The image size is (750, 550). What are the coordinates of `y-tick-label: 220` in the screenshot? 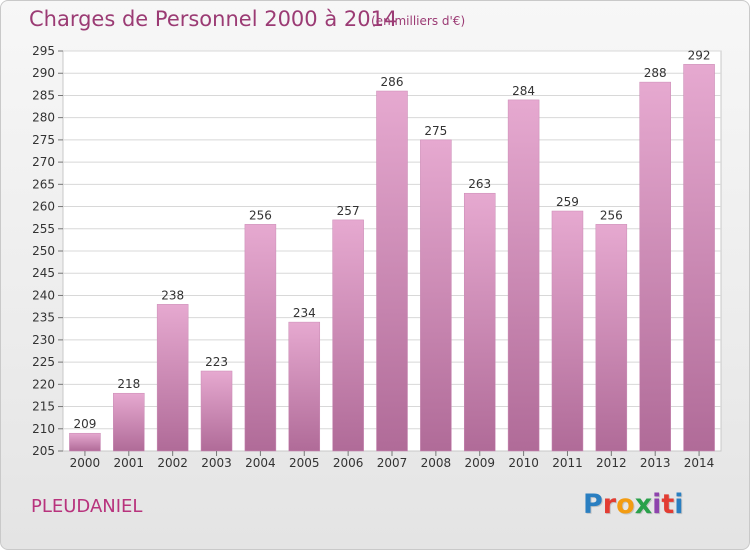 It's located at (43, 384).